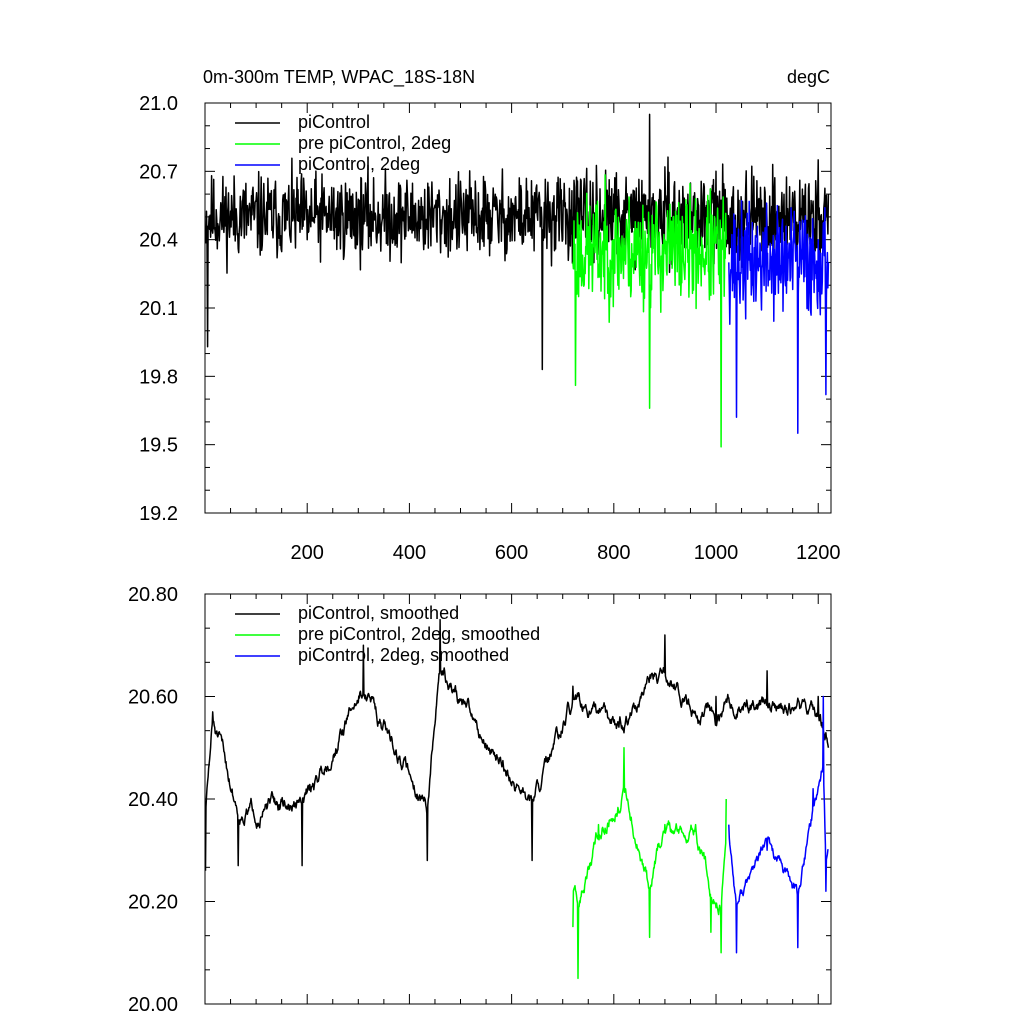 The height and width of the screenshot is (1024, 1024). Describe the element at coordinates (409, 553) in the screenshot. I see `x-tick-label: 400` at that location.